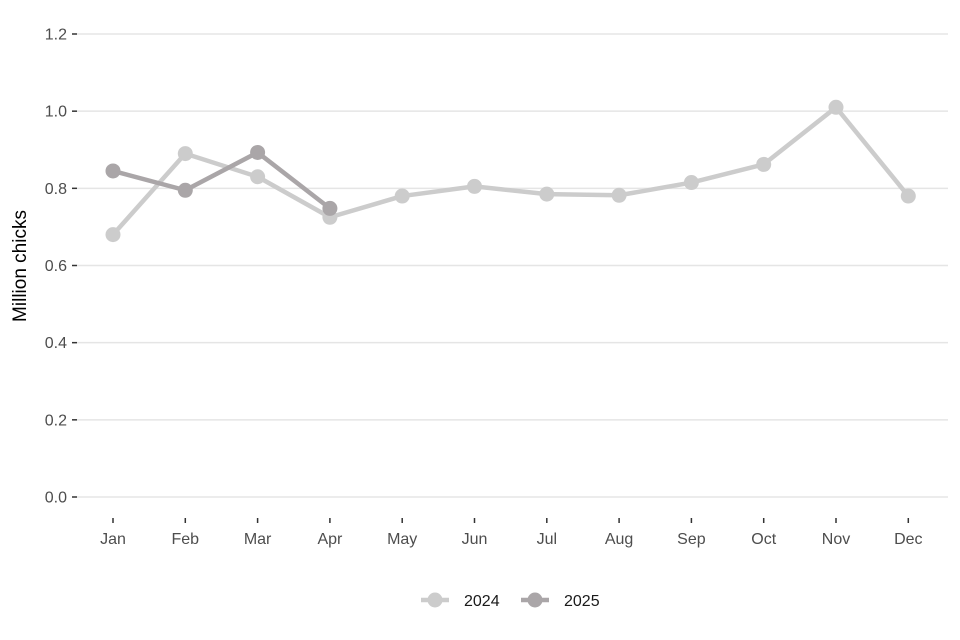 The image size is (960, 640). What do you see at coordinates (113, 539) in the screenshot?
I see `x-tick-label: Jan` at bounding box center [113, 539].